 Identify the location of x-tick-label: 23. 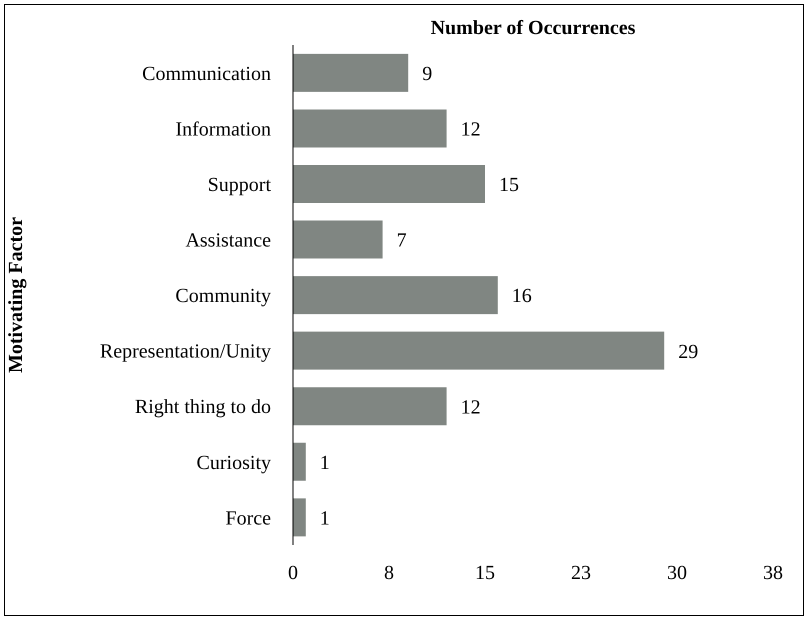
(581, 573).